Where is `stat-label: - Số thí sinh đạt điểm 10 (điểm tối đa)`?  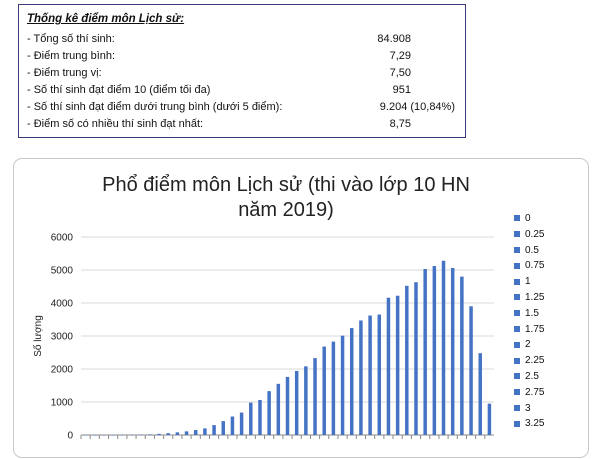 stat-label: - Số thí sinh đạt điểm 10 (điểm tối đa) is located at coordinates (119, 90).